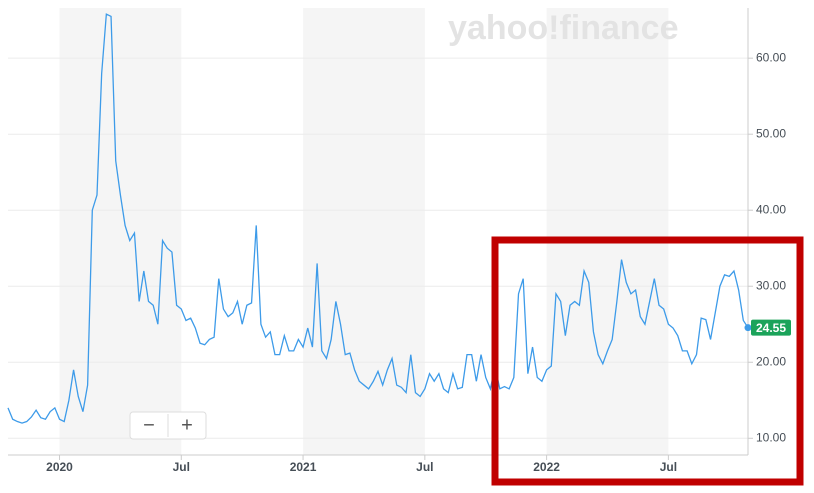 This screenshot has height=493, width=814. I want to click on current-value-label: 24.55, so click(771, 328).